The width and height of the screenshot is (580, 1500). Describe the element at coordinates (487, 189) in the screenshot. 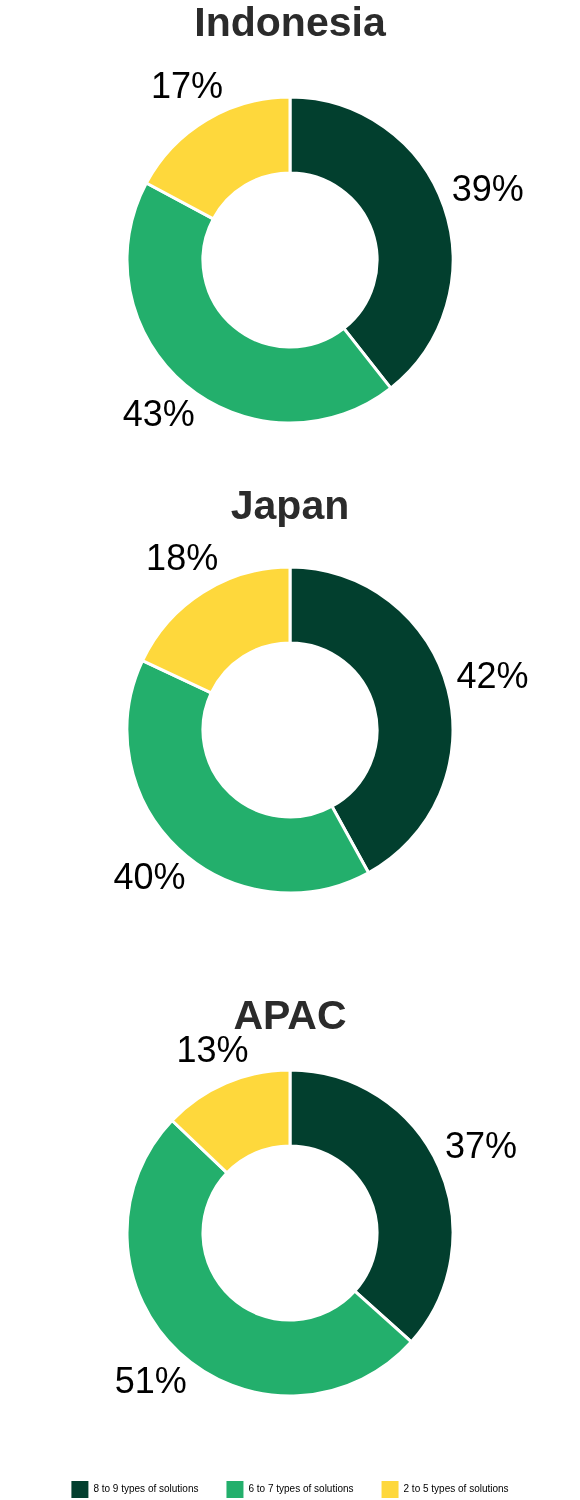

I see `data-label: 39%` at that location.